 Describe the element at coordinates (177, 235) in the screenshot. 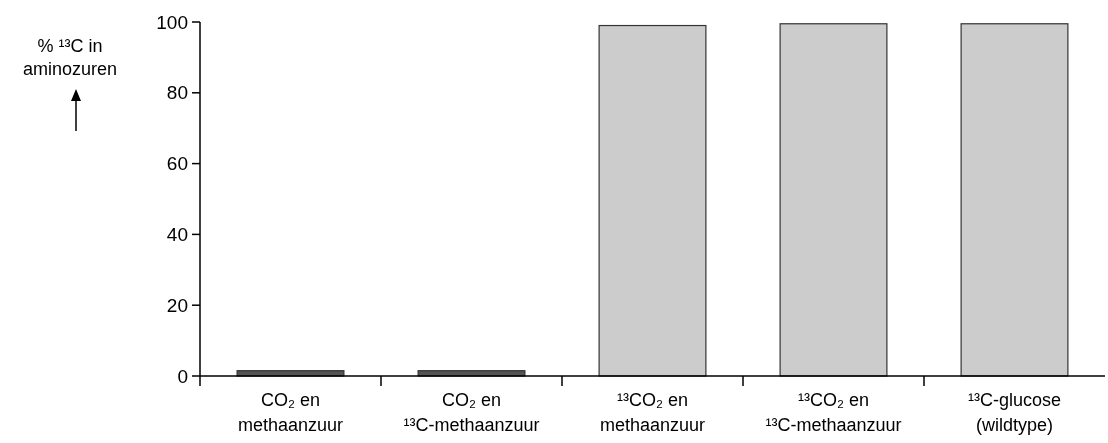

I see `y-tick-label: 40` at that location.